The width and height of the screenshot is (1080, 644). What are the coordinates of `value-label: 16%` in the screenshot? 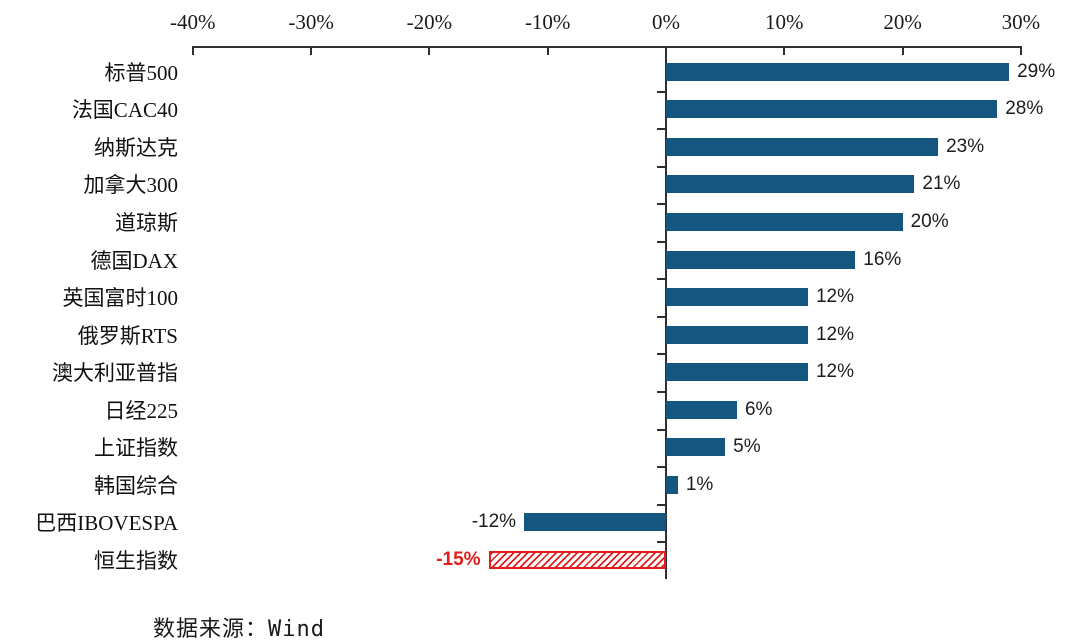 It's located at (882, 259).